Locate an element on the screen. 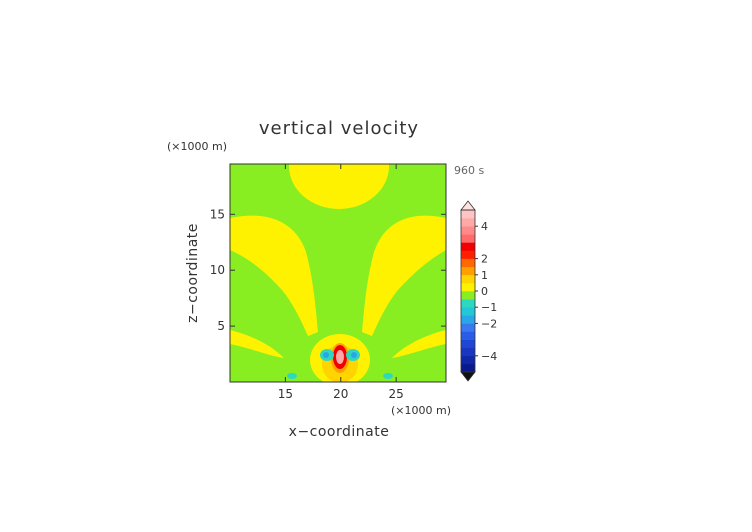  colorbar-tick-label: −2 is located at coordinates (489, 323).